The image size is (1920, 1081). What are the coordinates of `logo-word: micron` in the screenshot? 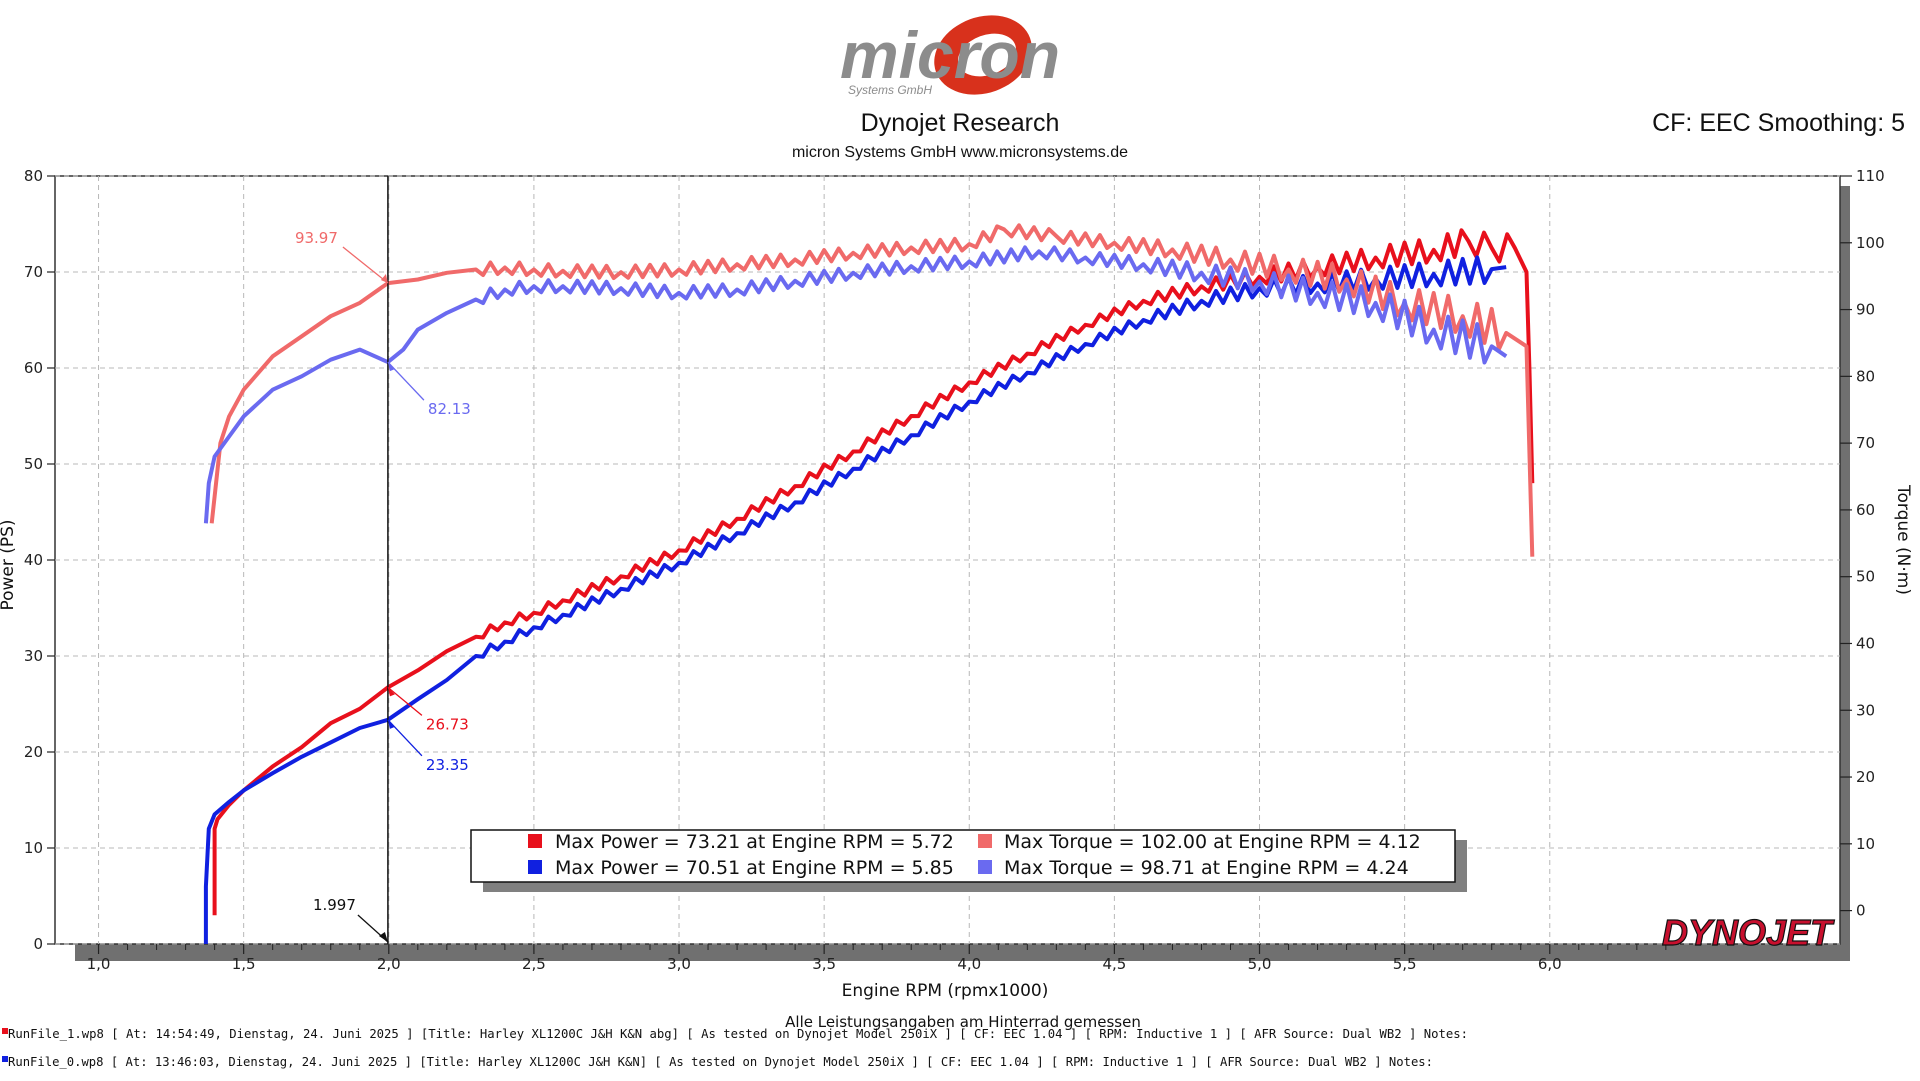 It's located at (950, 55).